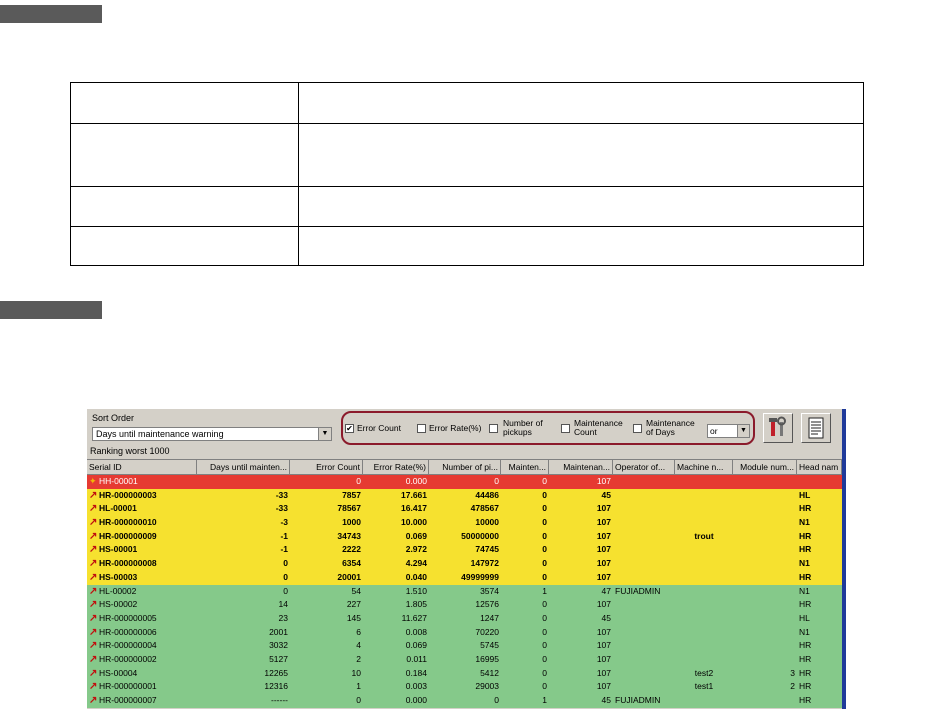 The image size is (935, 724). What do you see at coordinates (421, 428) in the screenshot?
I see `error-rate-checkbox` at bounding box center [421, 428].